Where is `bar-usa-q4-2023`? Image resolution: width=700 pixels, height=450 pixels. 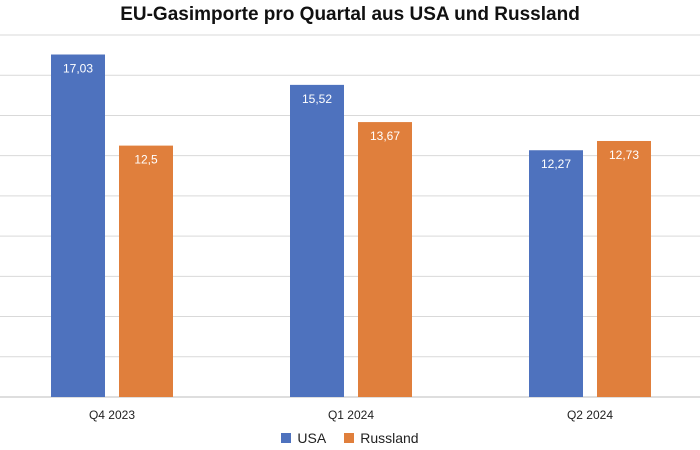
bar-usa-q4-2023 is located at coordinates (78, 225).